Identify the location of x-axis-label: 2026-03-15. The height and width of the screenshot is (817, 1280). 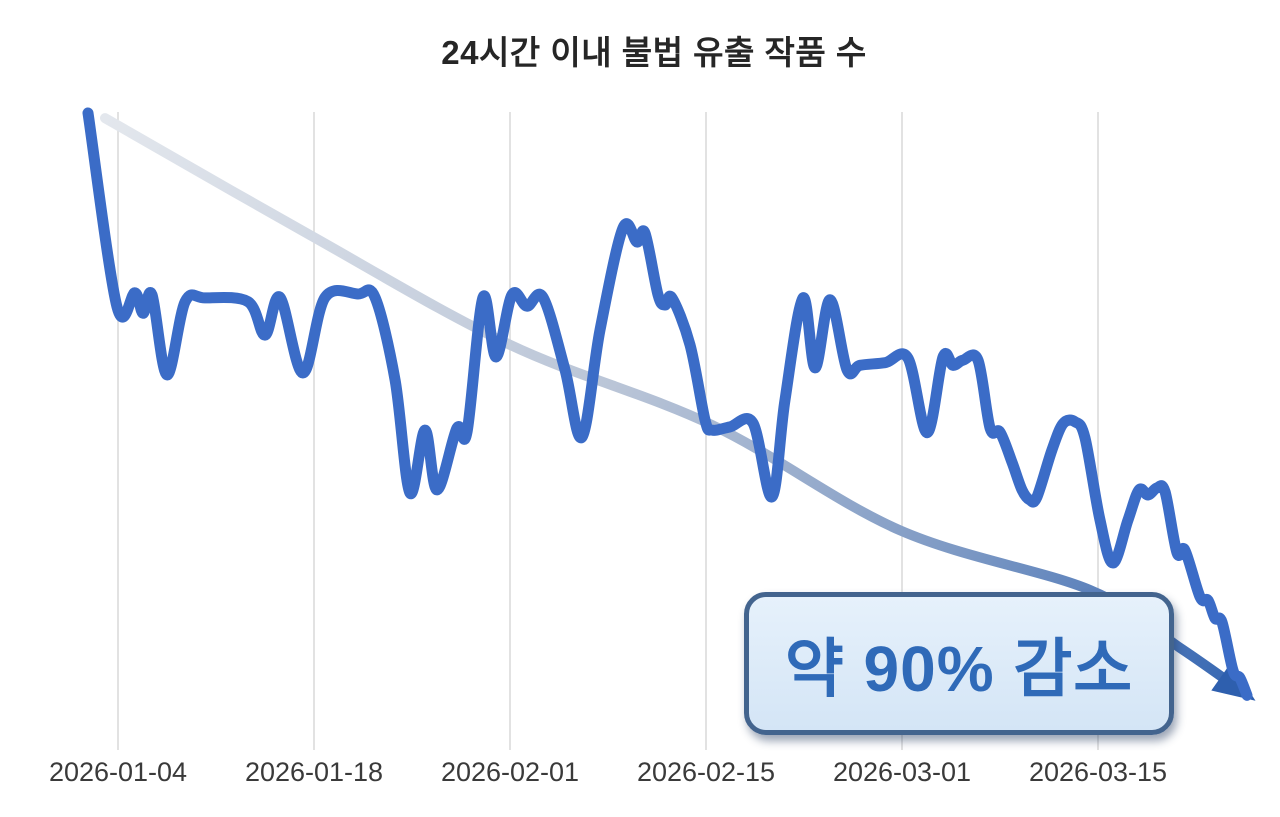
(1098, 772).